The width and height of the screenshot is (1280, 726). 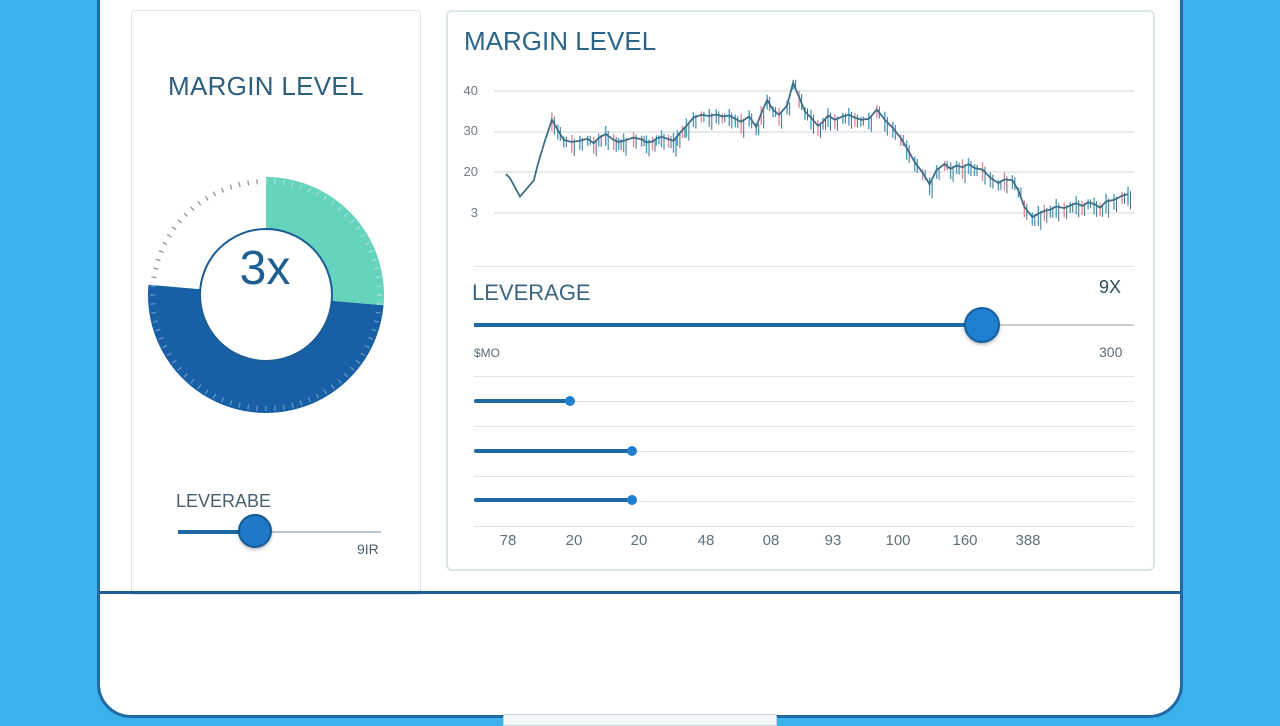 What do you see at coordinates (640, 720) in the screenshot?
I see `monitor-stand` at bounding box center [640, 720].